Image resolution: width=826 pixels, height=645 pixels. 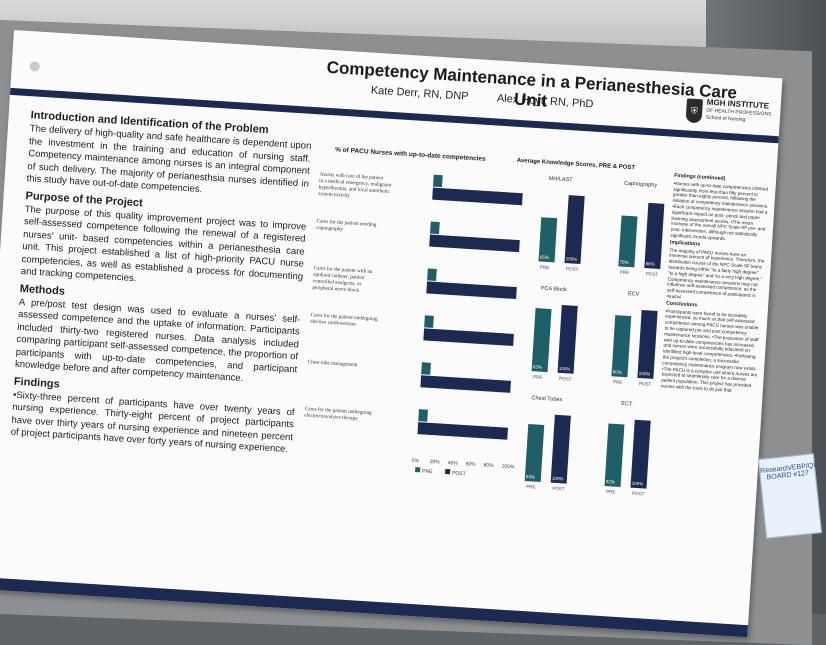 I want to click on shield-icon: ⛨, so click(x=694, y=111).